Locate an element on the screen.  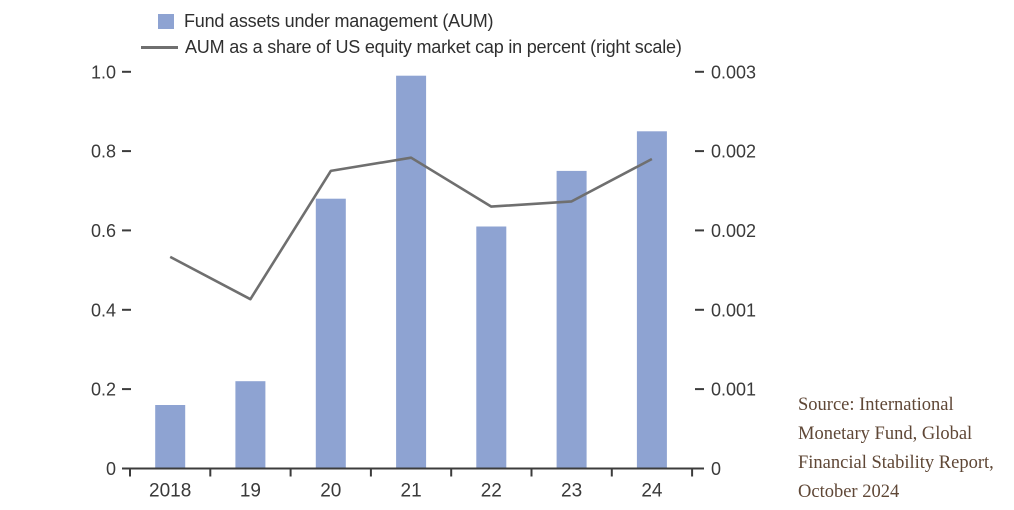
x-tick-label: 22 is located at coordinates (491, 491).